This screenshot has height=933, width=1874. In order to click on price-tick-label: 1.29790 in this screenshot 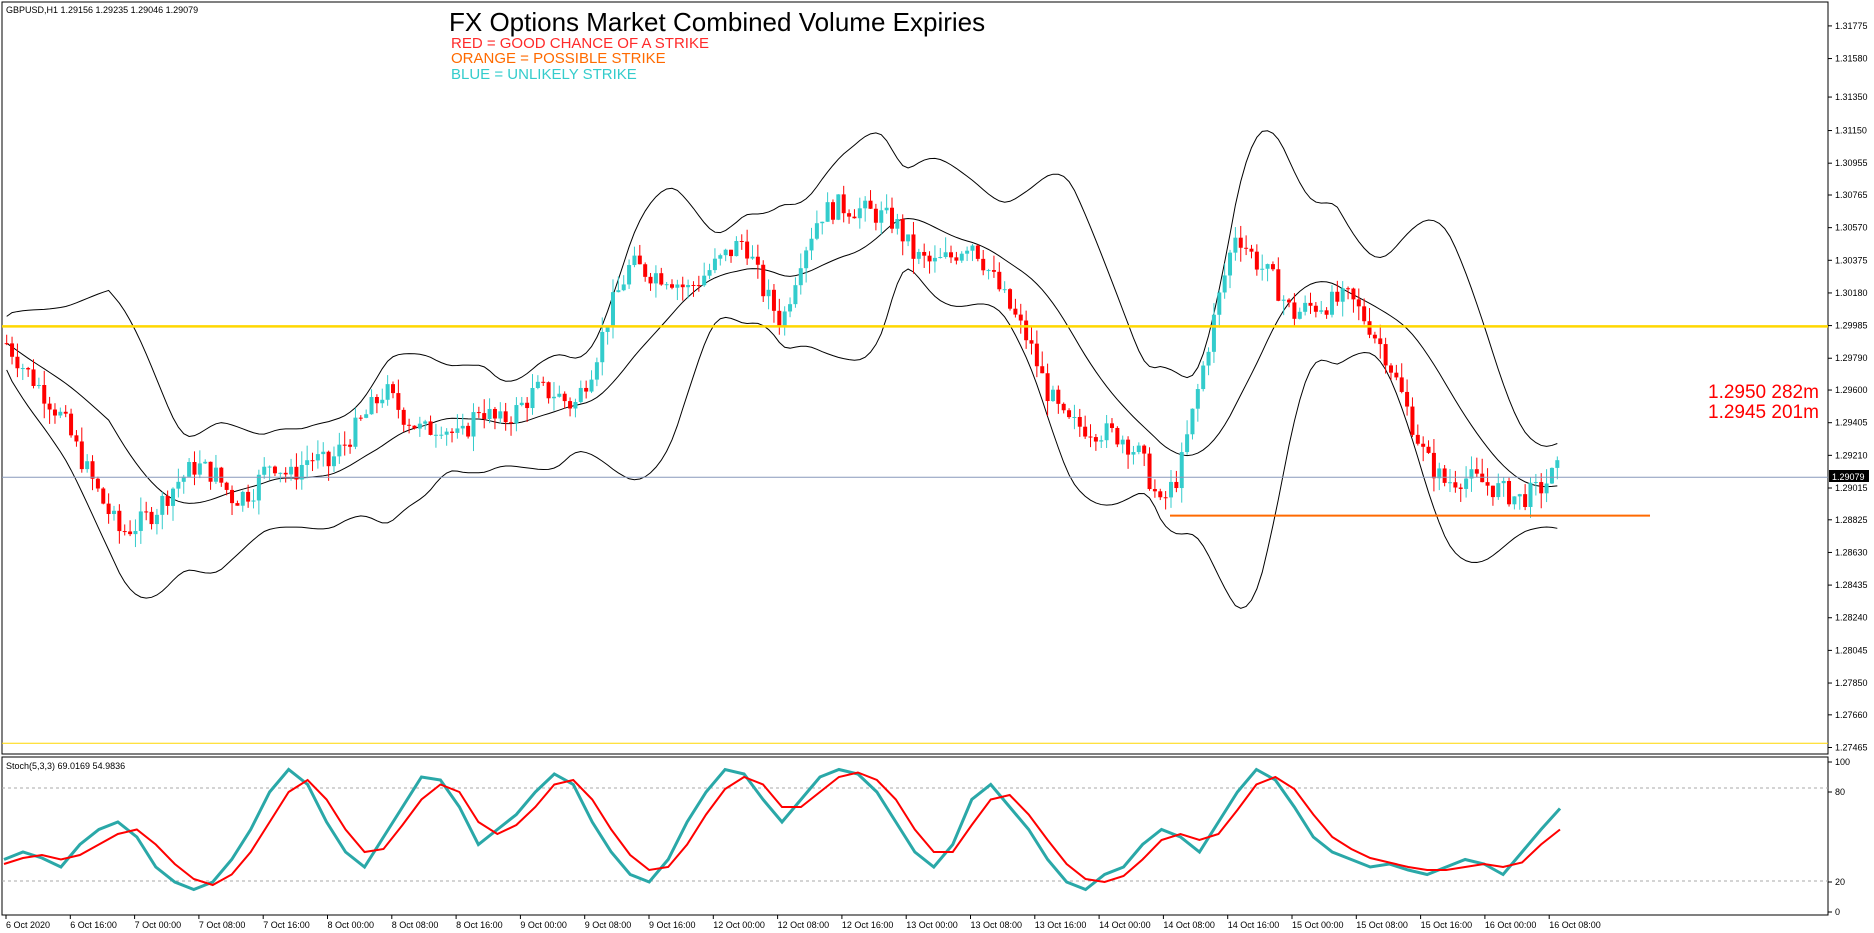, I will do `click(1851, 358)`.